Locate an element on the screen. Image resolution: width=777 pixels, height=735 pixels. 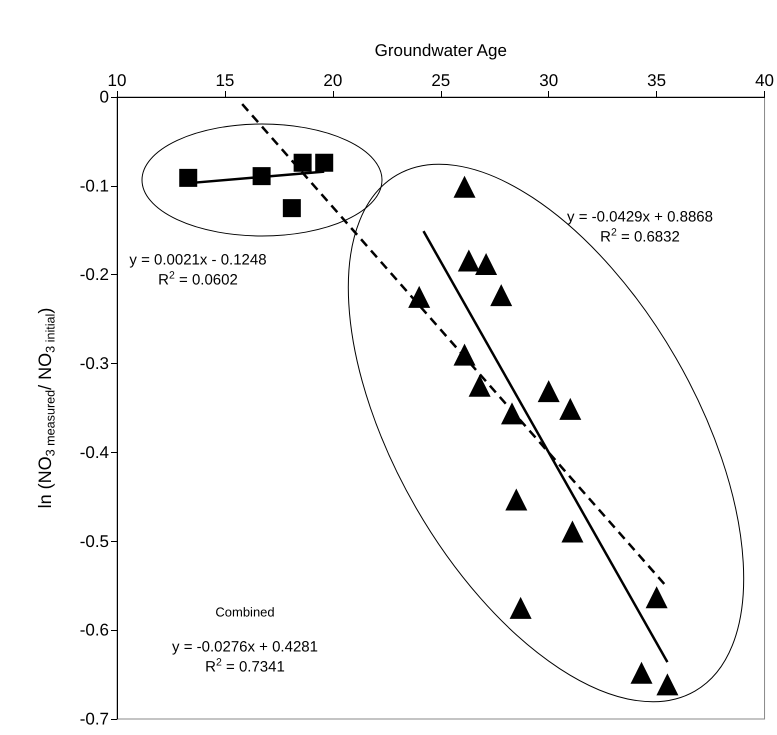
y-tick-label: 0 is located at coordinates (104, 97).